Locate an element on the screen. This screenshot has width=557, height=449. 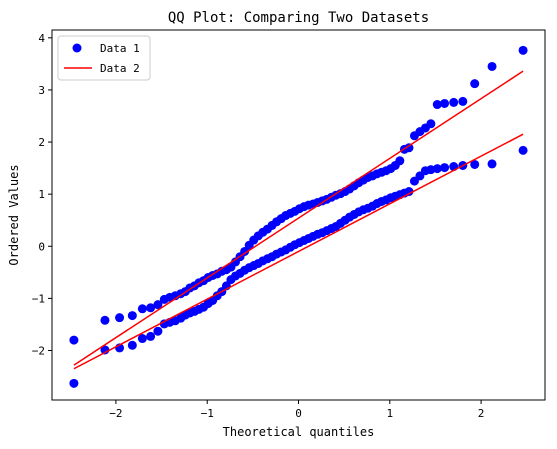
y-tick-label: 1 is located at coordinates (41, 194).